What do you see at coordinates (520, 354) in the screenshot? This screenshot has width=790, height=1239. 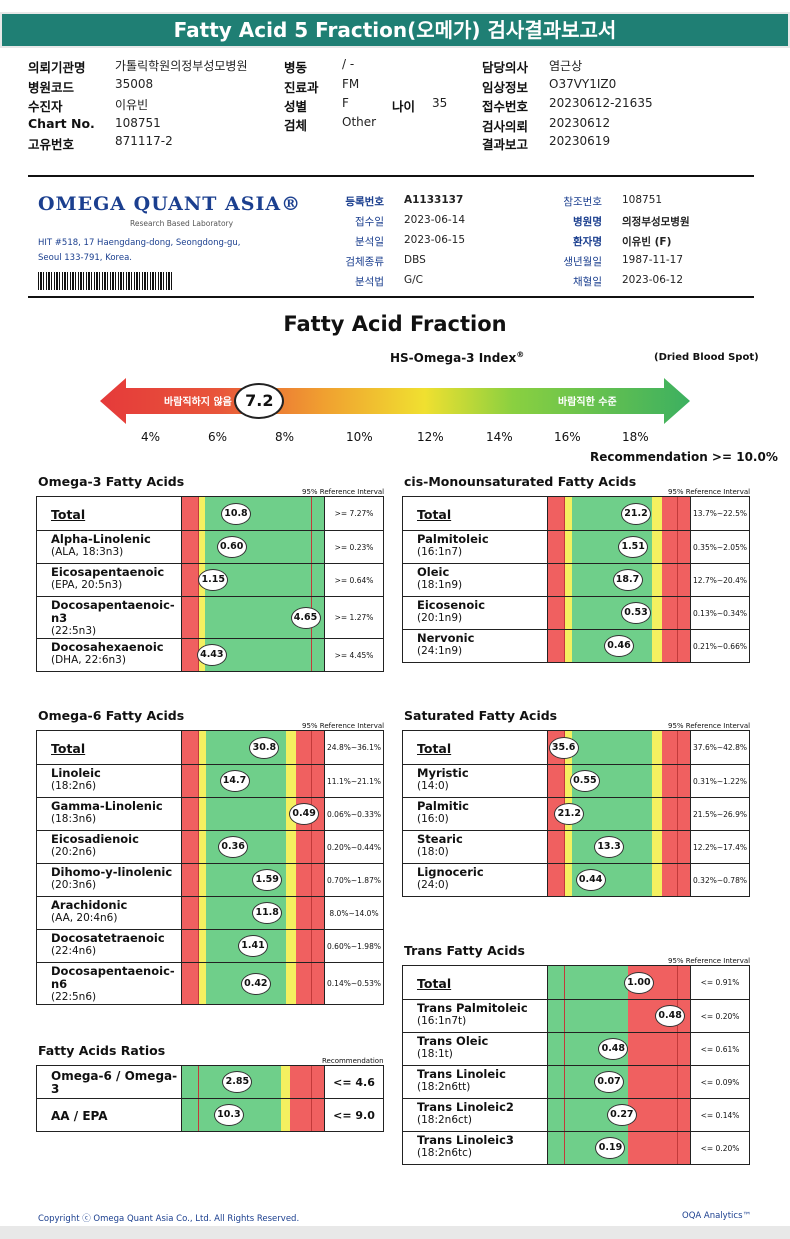 I see `index-name-sup: ®` at bounding box center [520, 354].